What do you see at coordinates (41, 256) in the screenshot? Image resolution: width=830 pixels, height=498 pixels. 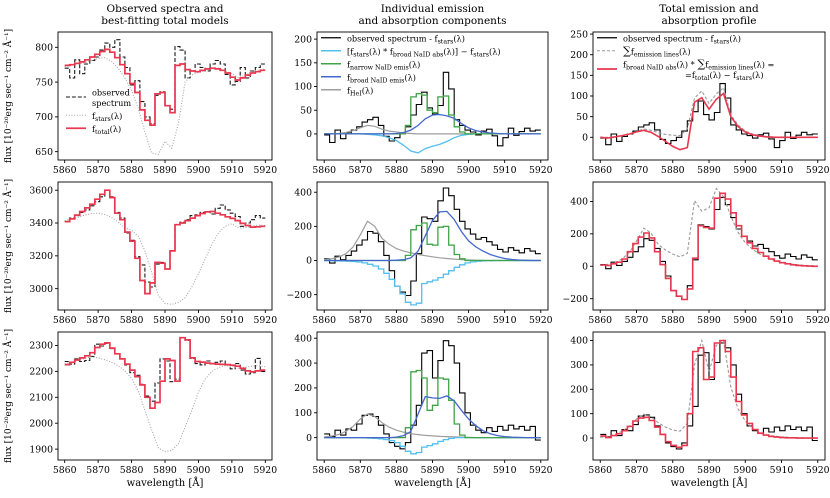 I see `svg-text: 3200` at bounding box center [41, 256].